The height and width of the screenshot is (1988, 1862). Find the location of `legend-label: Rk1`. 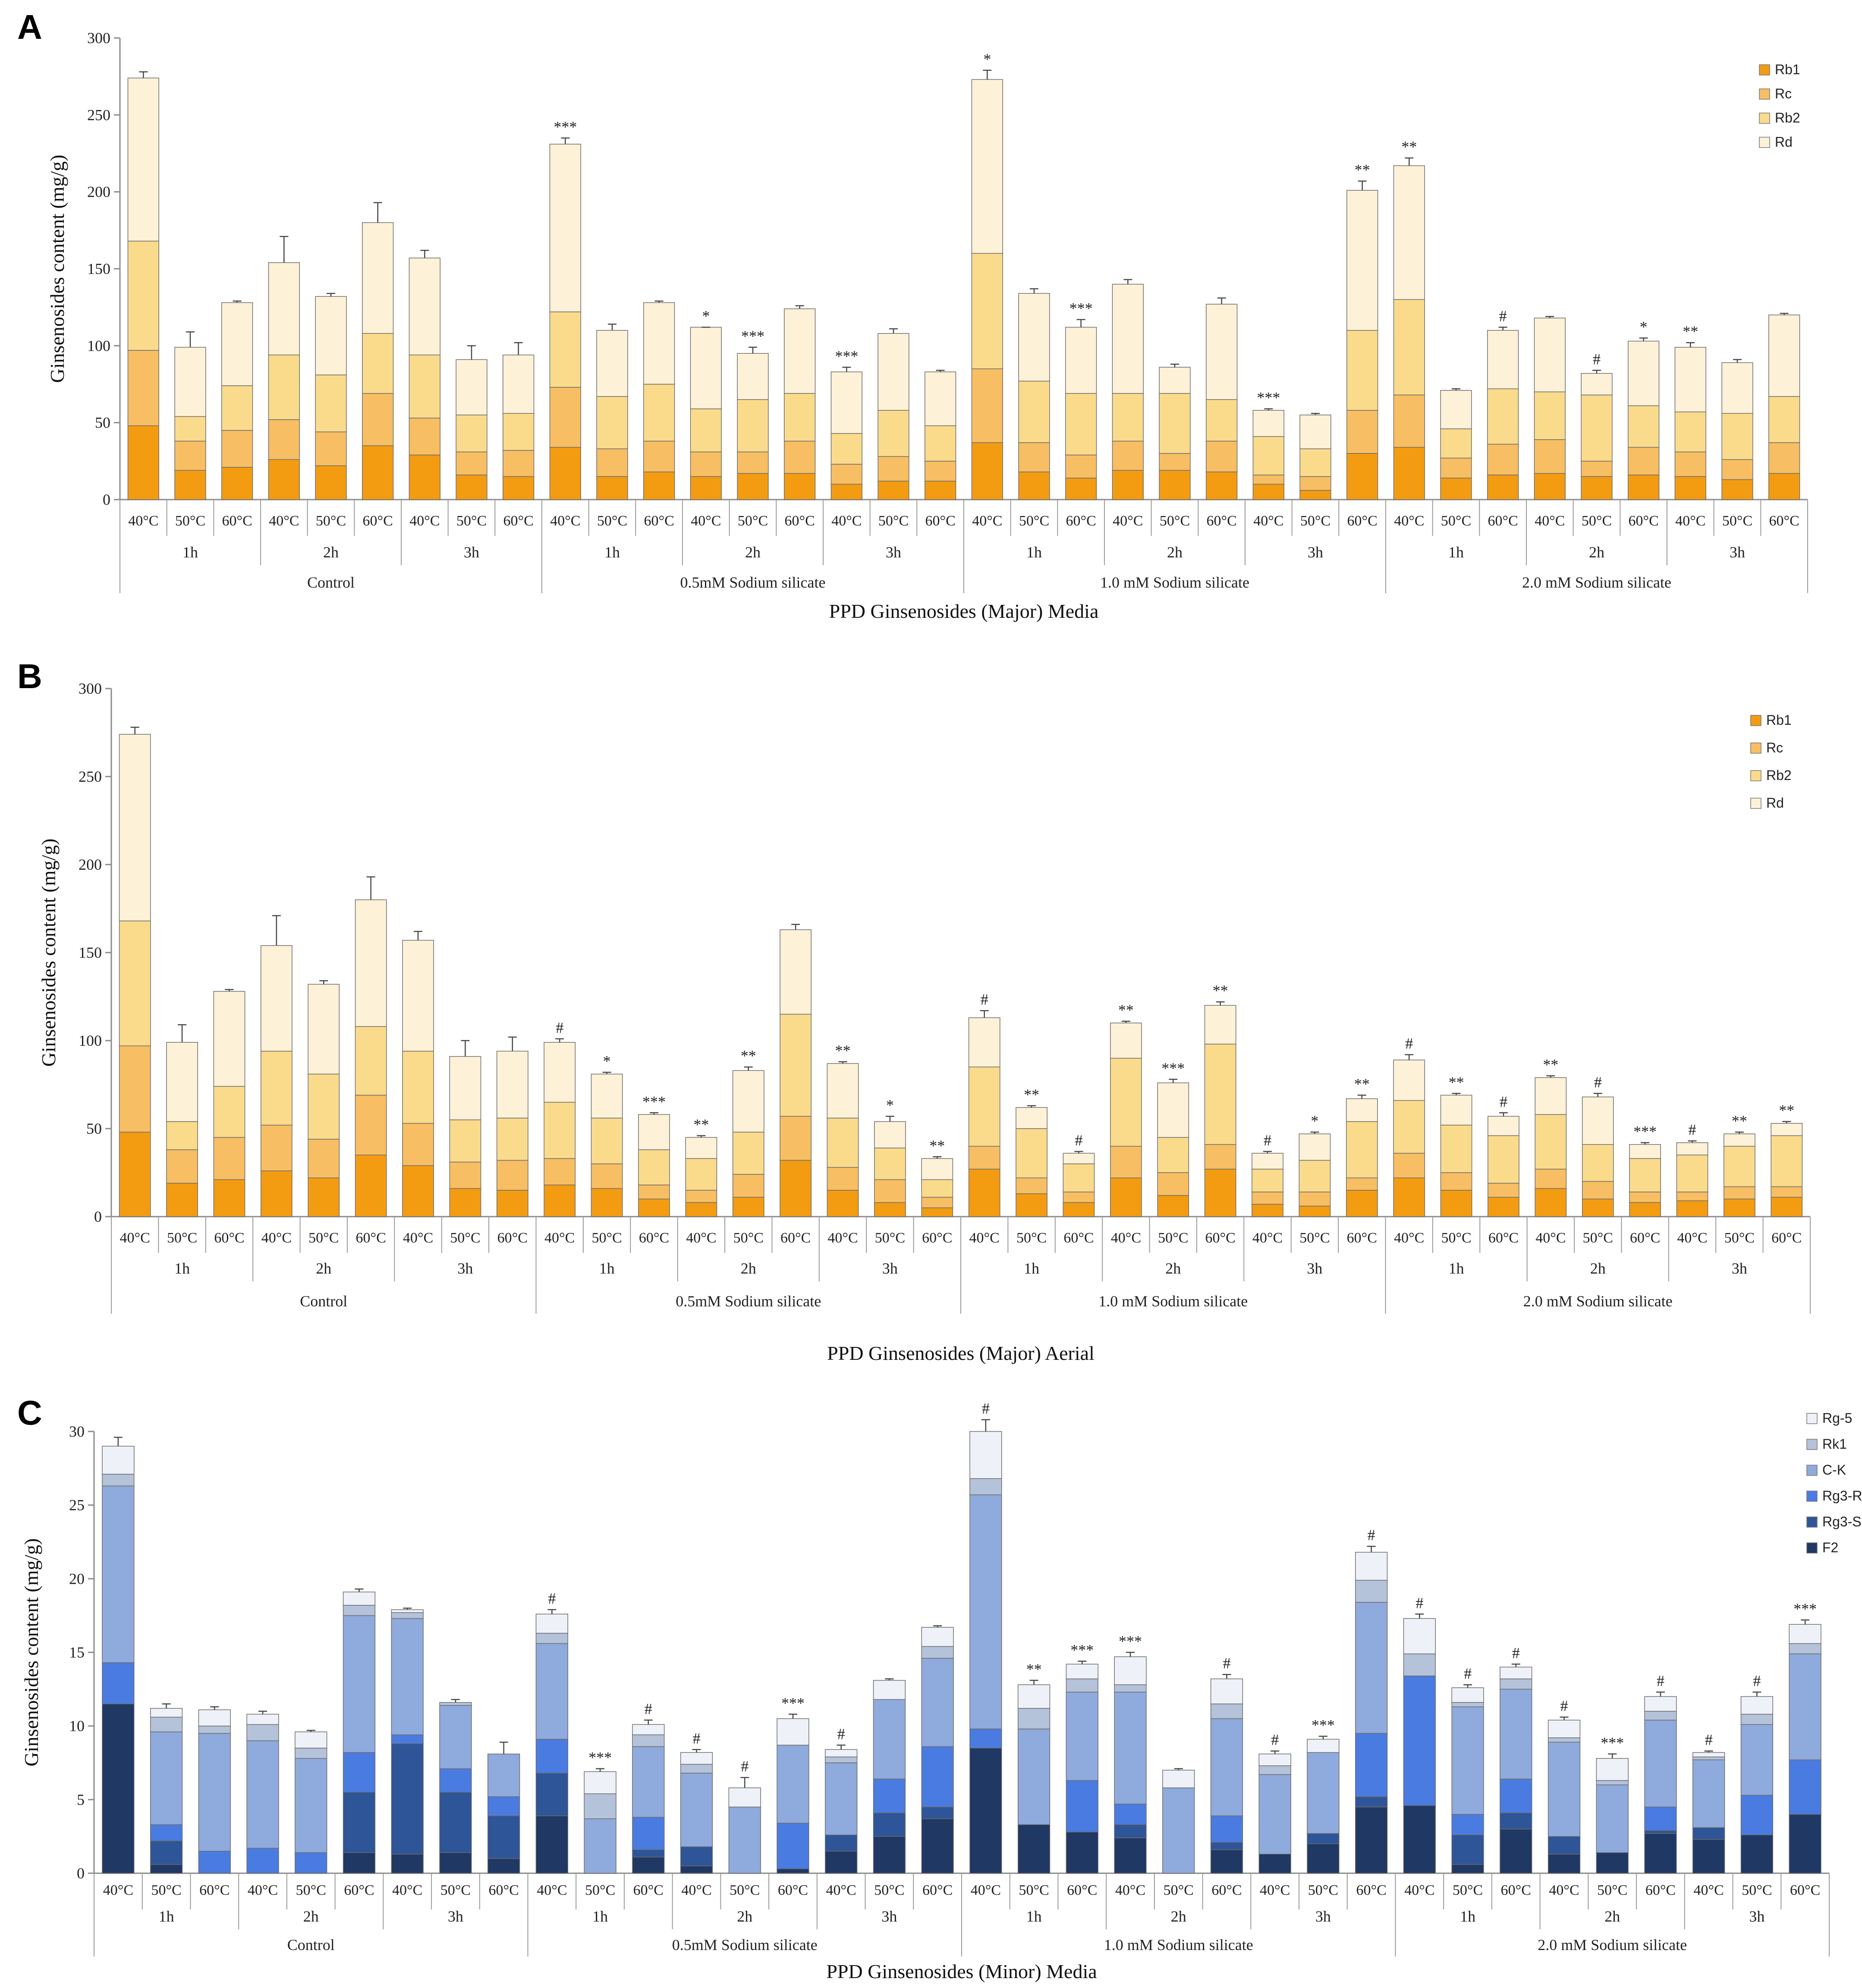

legend-label: Rk1 is located at coordinates (1834, 1444).